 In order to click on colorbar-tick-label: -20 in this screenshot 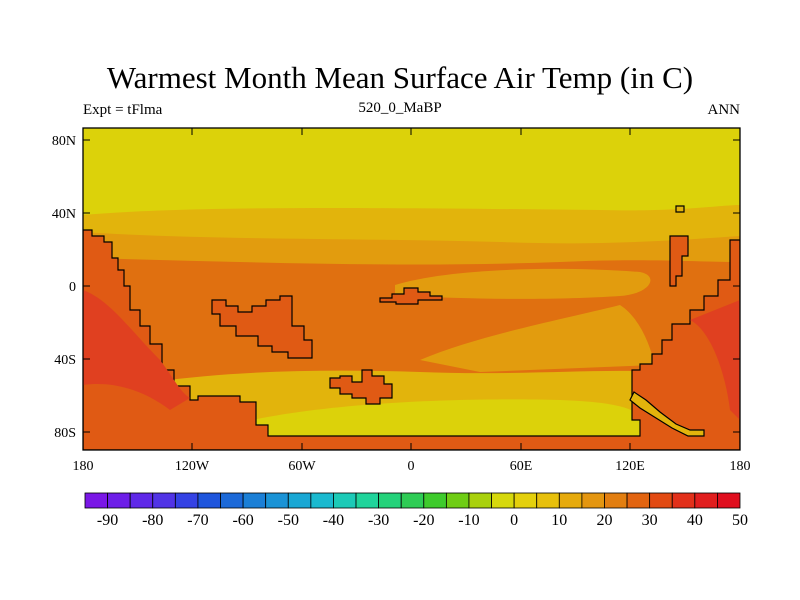, I will do `click(423, 520)`.